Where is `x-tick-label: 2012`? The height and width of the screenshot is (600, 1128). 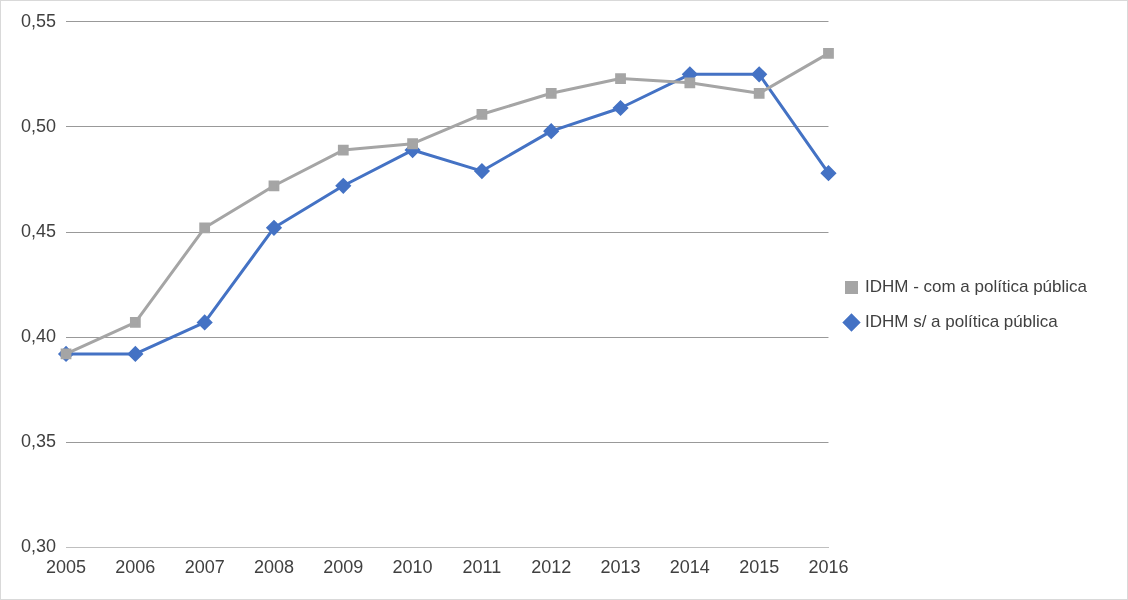 x-tick-label: 2012 is located at coordinates (551, 567).